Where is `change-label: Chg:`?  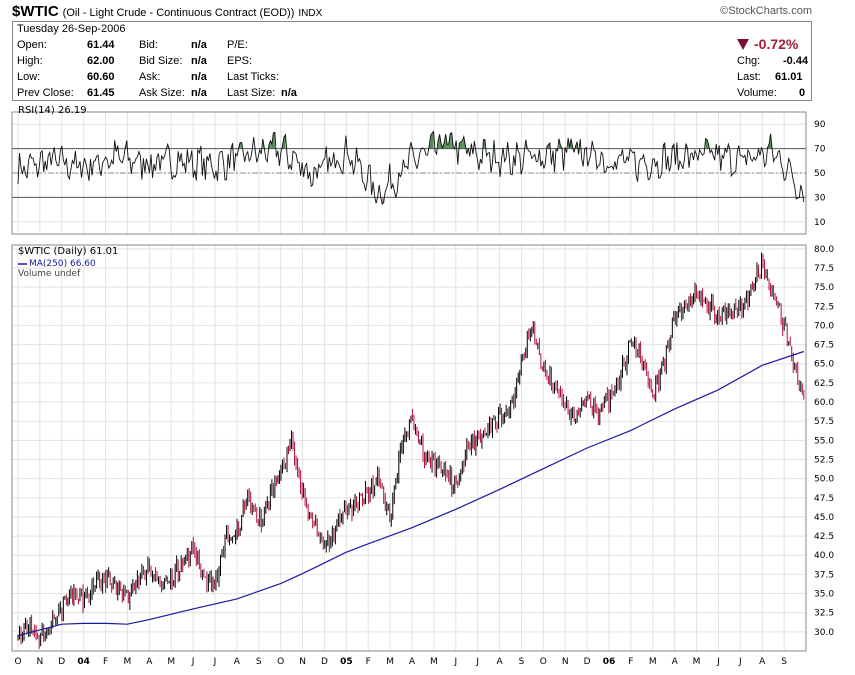 change-label: Chg: is located at coordinates (749, 61).